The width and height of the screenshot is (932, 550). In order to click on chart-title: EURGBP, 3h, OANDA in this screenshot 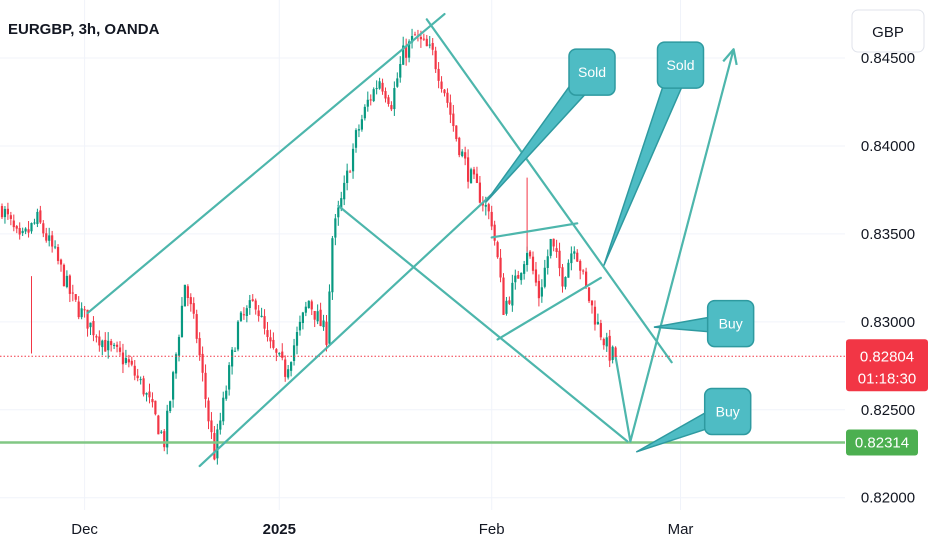, I will do `click(84, 29)`.